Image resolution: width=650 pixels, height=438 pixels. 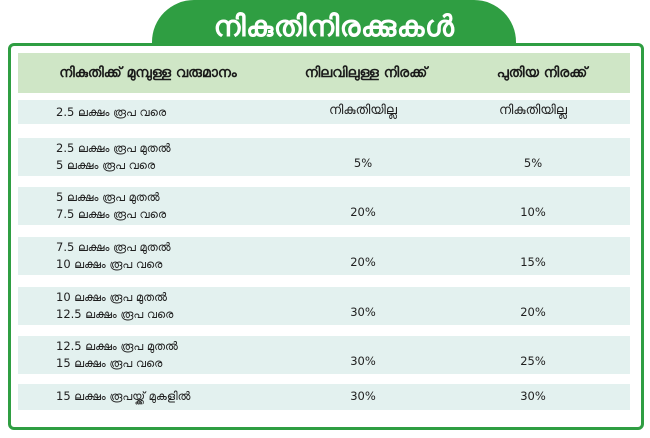 I want to click on income-line: 7.5 ലക്ഷം രൂപ മുതൽ, so click(x=113, y=247).